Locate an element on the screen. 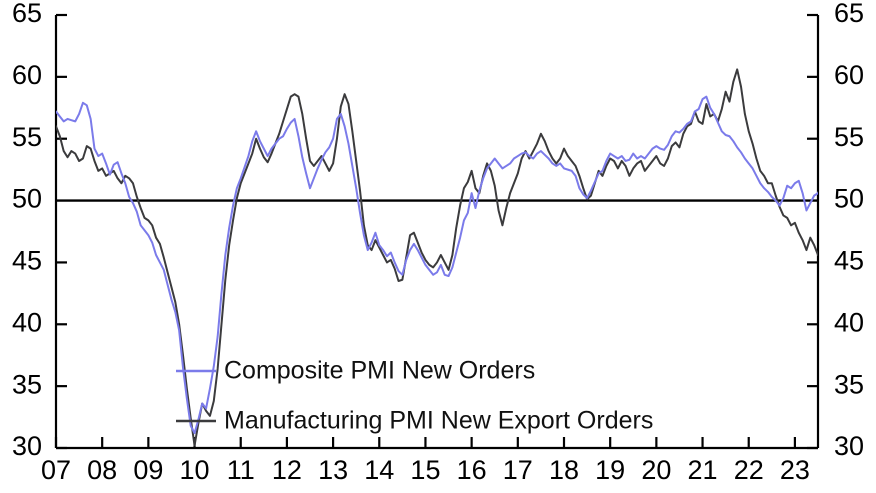 The width and height of the screenshot is (876, 493). x-axis-label: 17 is located at coordinates (518, 470).